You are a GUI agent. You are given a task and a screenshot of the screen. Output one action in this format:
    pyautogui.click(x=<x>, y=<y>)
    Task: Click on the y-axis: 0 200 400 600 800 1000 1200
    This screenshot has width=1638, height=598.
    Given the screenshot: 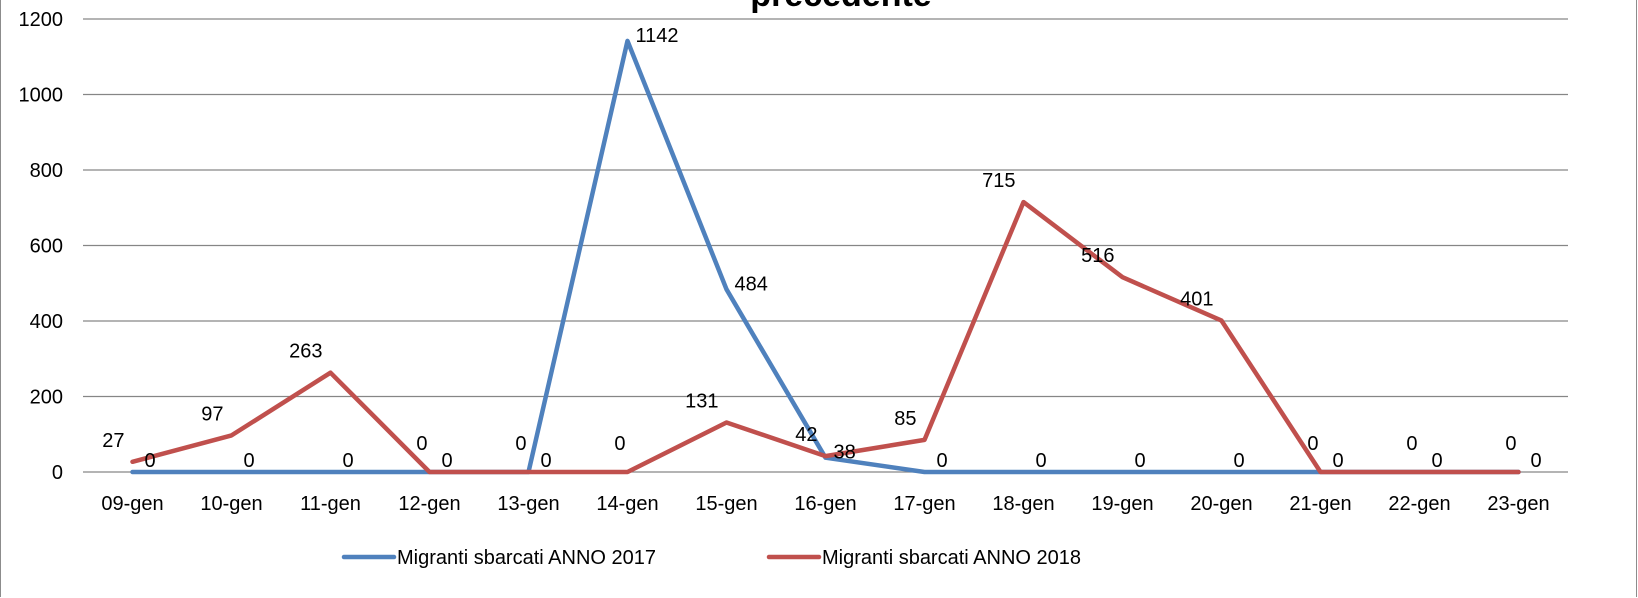 What is the action you would take?
    pyautogui.click(x=41, y=246)
    